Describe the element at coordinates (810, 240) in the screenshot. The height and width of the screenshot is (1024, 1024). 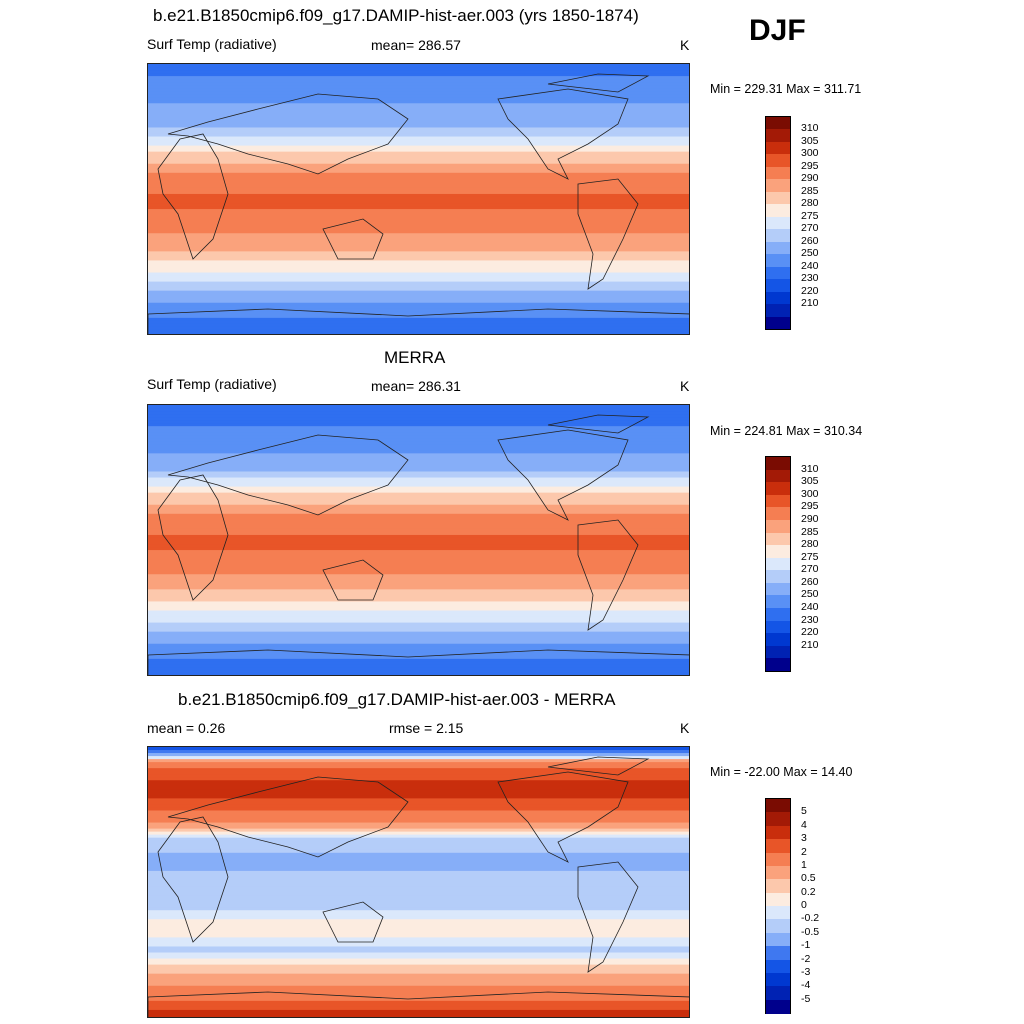
I see `colorbar-tick-label: 260` at that location.